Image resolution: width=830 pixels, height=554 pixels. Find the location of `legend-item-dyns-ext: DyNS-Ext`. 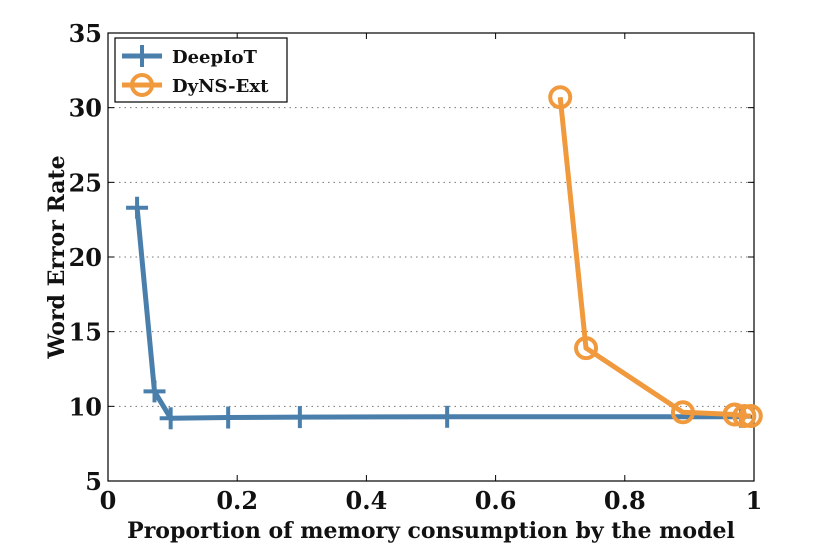

legend-item-dyns-ext: DyNS-Ext is located at coordinates (195, 85).